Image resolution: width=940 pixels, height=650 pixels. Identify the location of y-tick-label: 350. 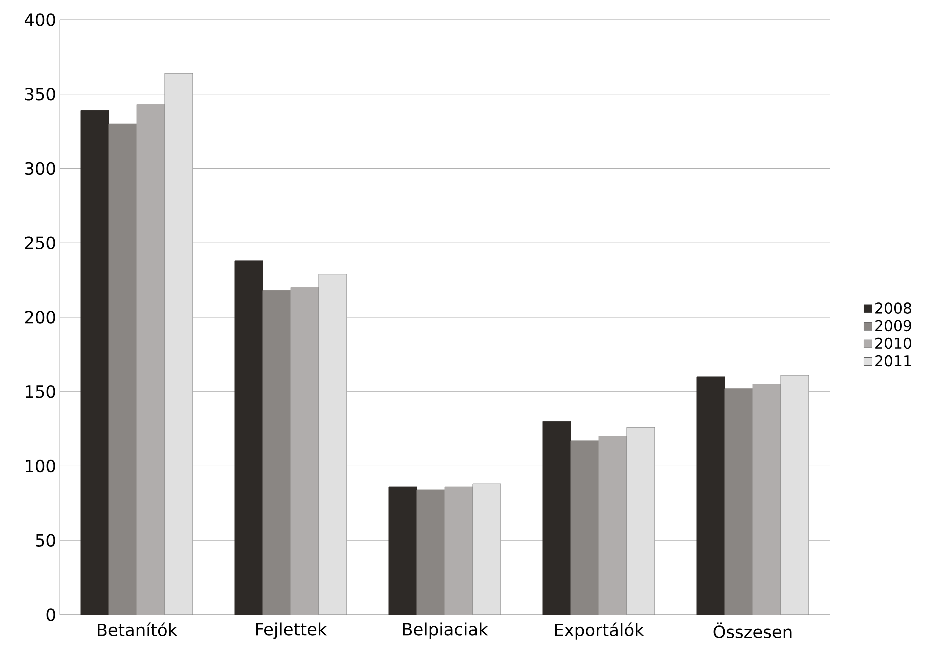
(40, 94).